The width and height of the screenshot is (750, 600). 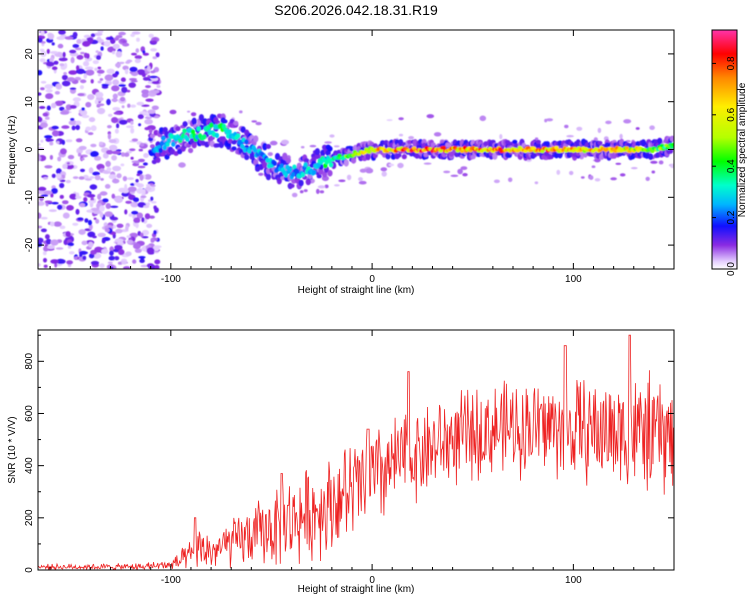 I want to click on x-tick-label: 100, so click(x=573, y=279).